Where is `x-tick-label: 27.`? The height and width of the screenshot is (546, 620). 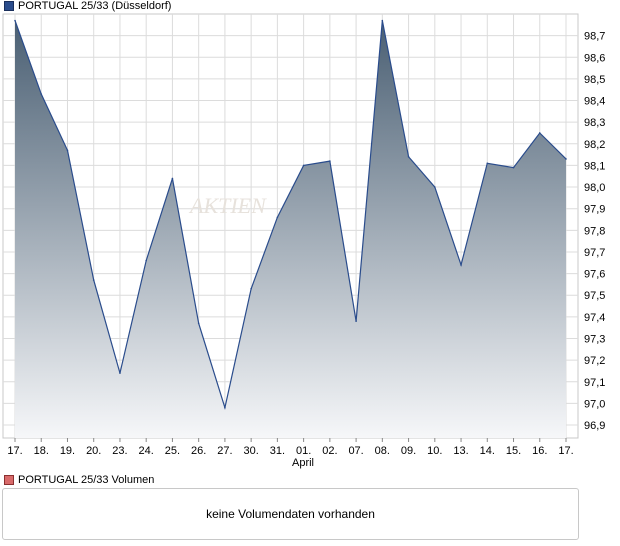 x-tick-label: 27. is located at coordinates (224, 451).